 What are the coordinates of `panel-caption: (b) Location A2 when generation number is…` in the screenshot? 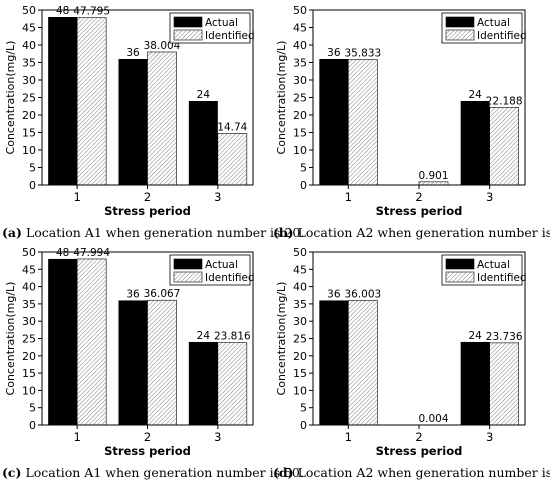 It's located at (411, 232).